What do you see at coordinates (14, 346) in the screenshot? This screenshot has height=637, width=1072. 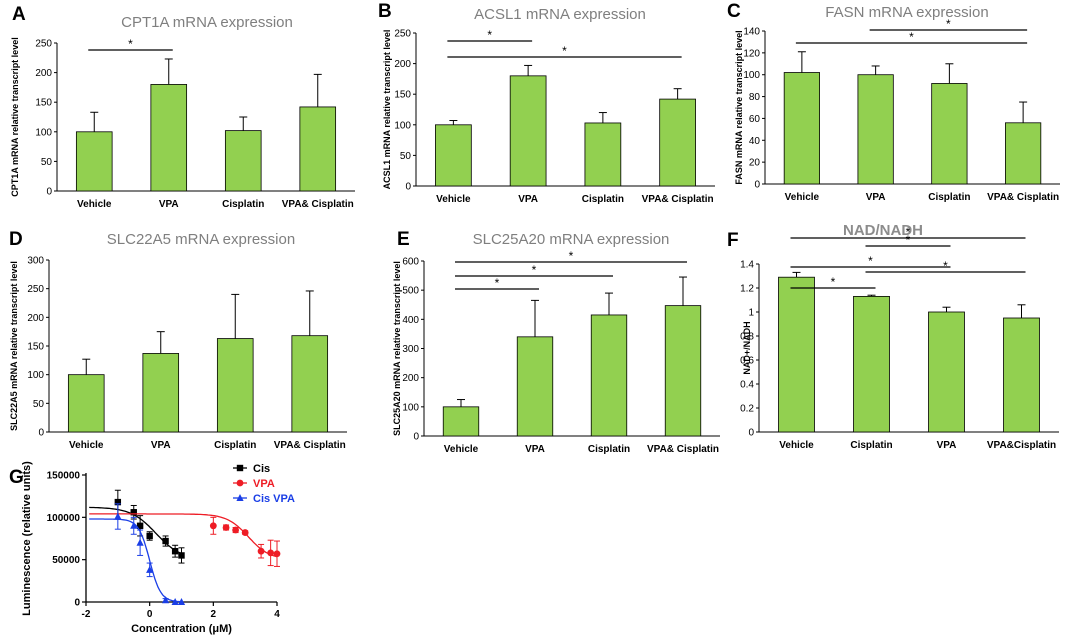 I see `y-axis-label: SLC22A5 mRNA relative transcript level` at bounding box center [14, 346].